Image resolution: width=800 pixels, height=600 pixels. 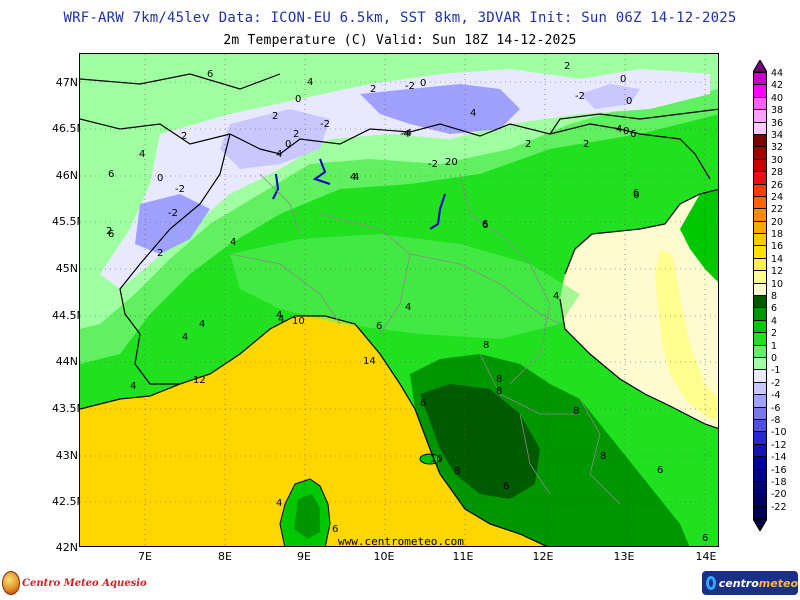 What do you see at coordinates (777, 185) in the screenshot?
I see `legend-label: 26` at bounding box center [777, 185].